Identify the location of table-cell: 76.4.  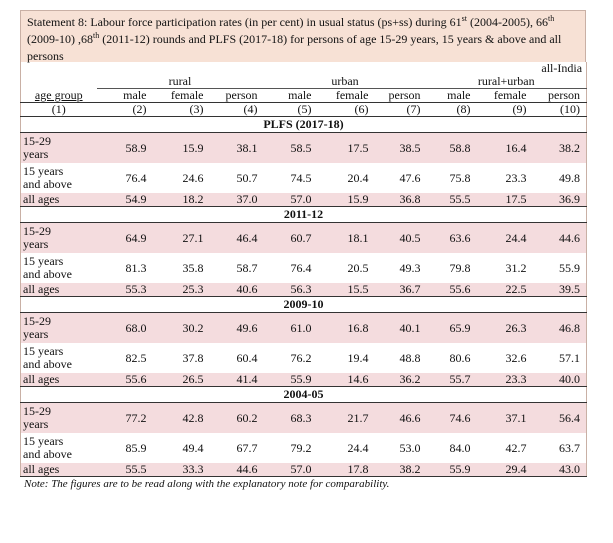
(301, 267).